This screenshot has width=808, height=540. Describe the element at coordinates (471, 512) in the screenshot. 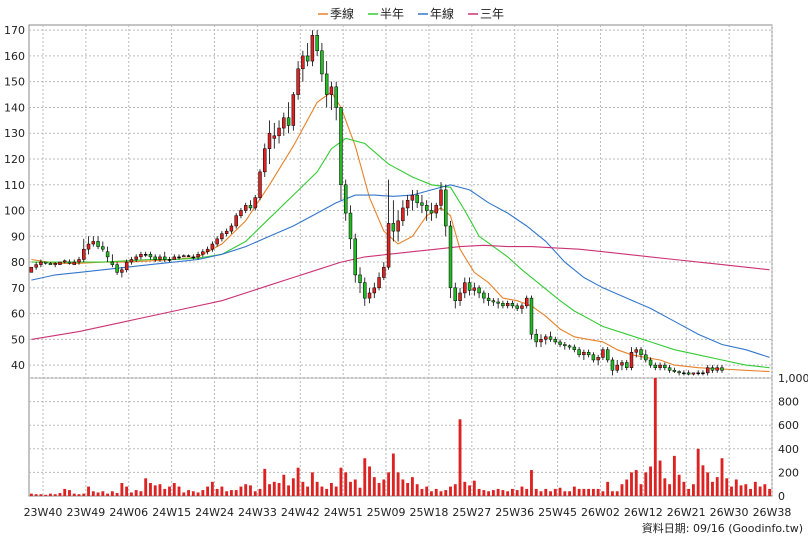

I see `x-tick-label: 25W27` at that location.